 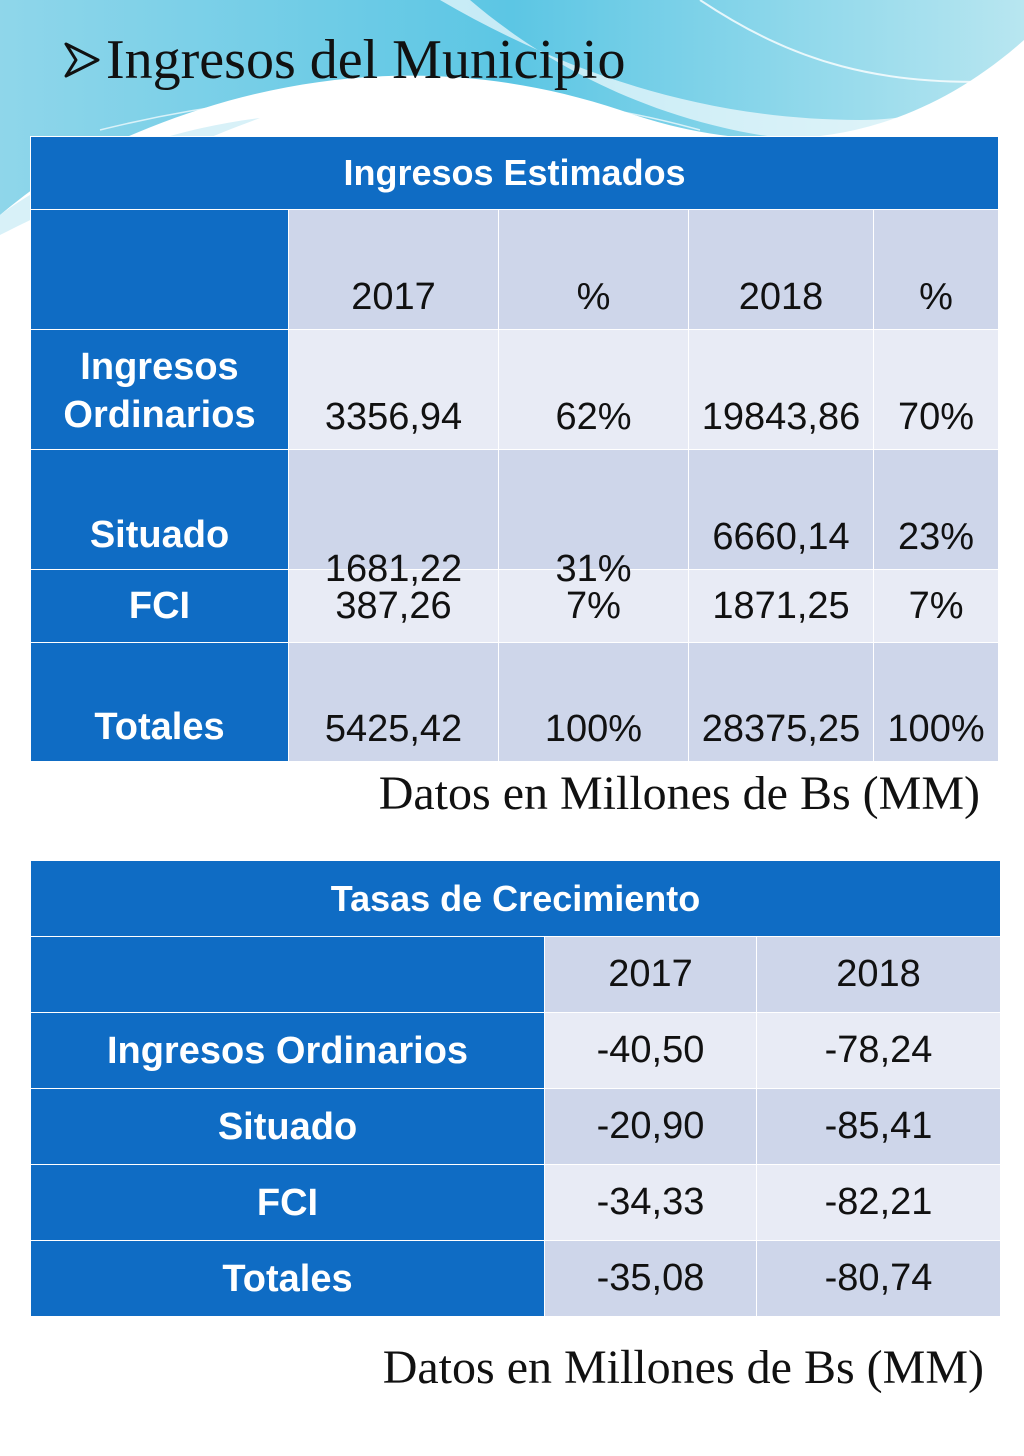 What do you see at coordinates (82, 60) in the screenshot?
I see `arrow-bullet-icon` at bounding box center [82, 60].